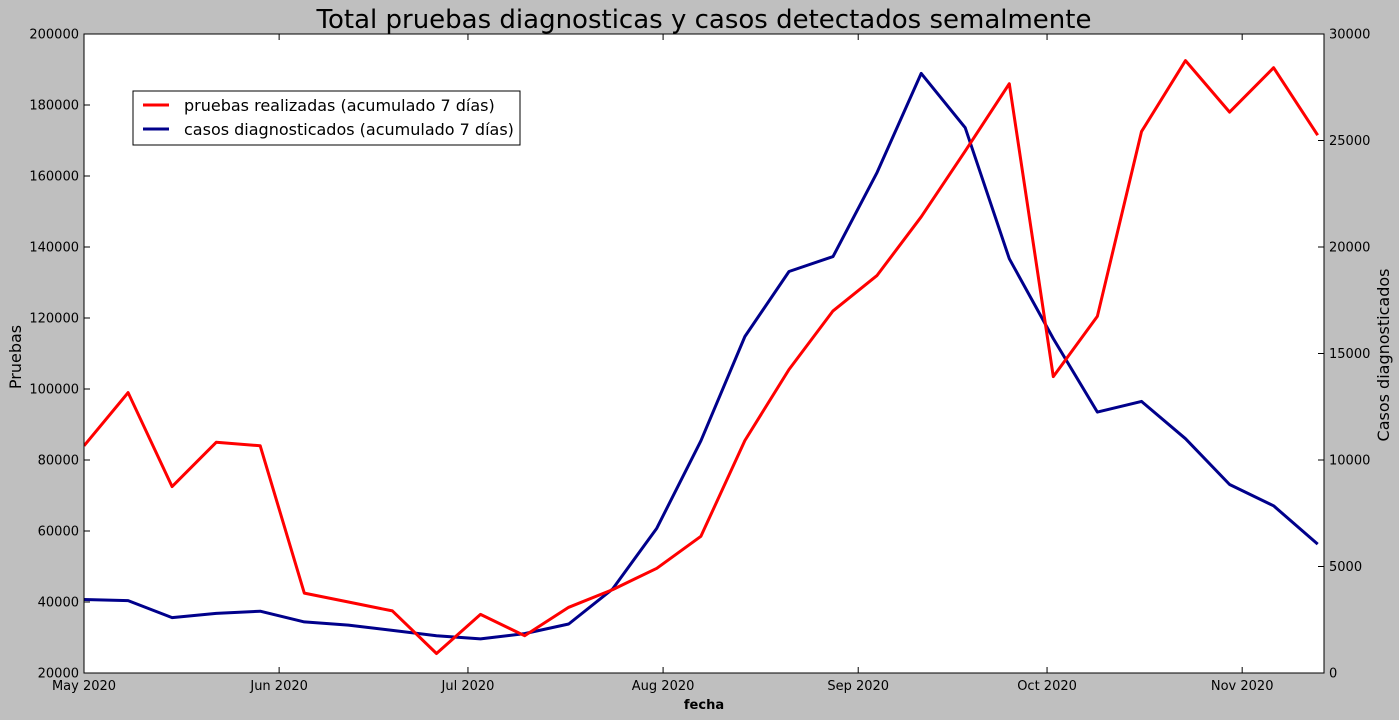 The image size is (1399, 720). Describe the element at coordinates (1349, 35) in the screenshot. I see `y-right-tick-label: 30000` at that location.